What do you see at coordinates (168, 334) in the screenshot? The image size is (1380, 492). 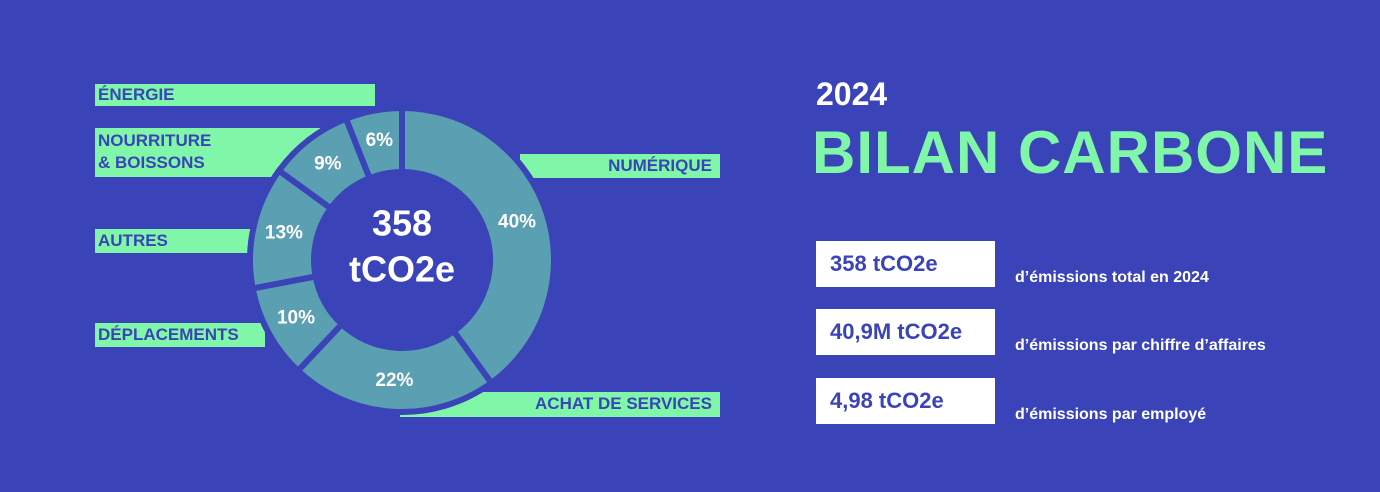 I see `category-label: DÉPLACEMENTS` at bounding box center [168, 334].